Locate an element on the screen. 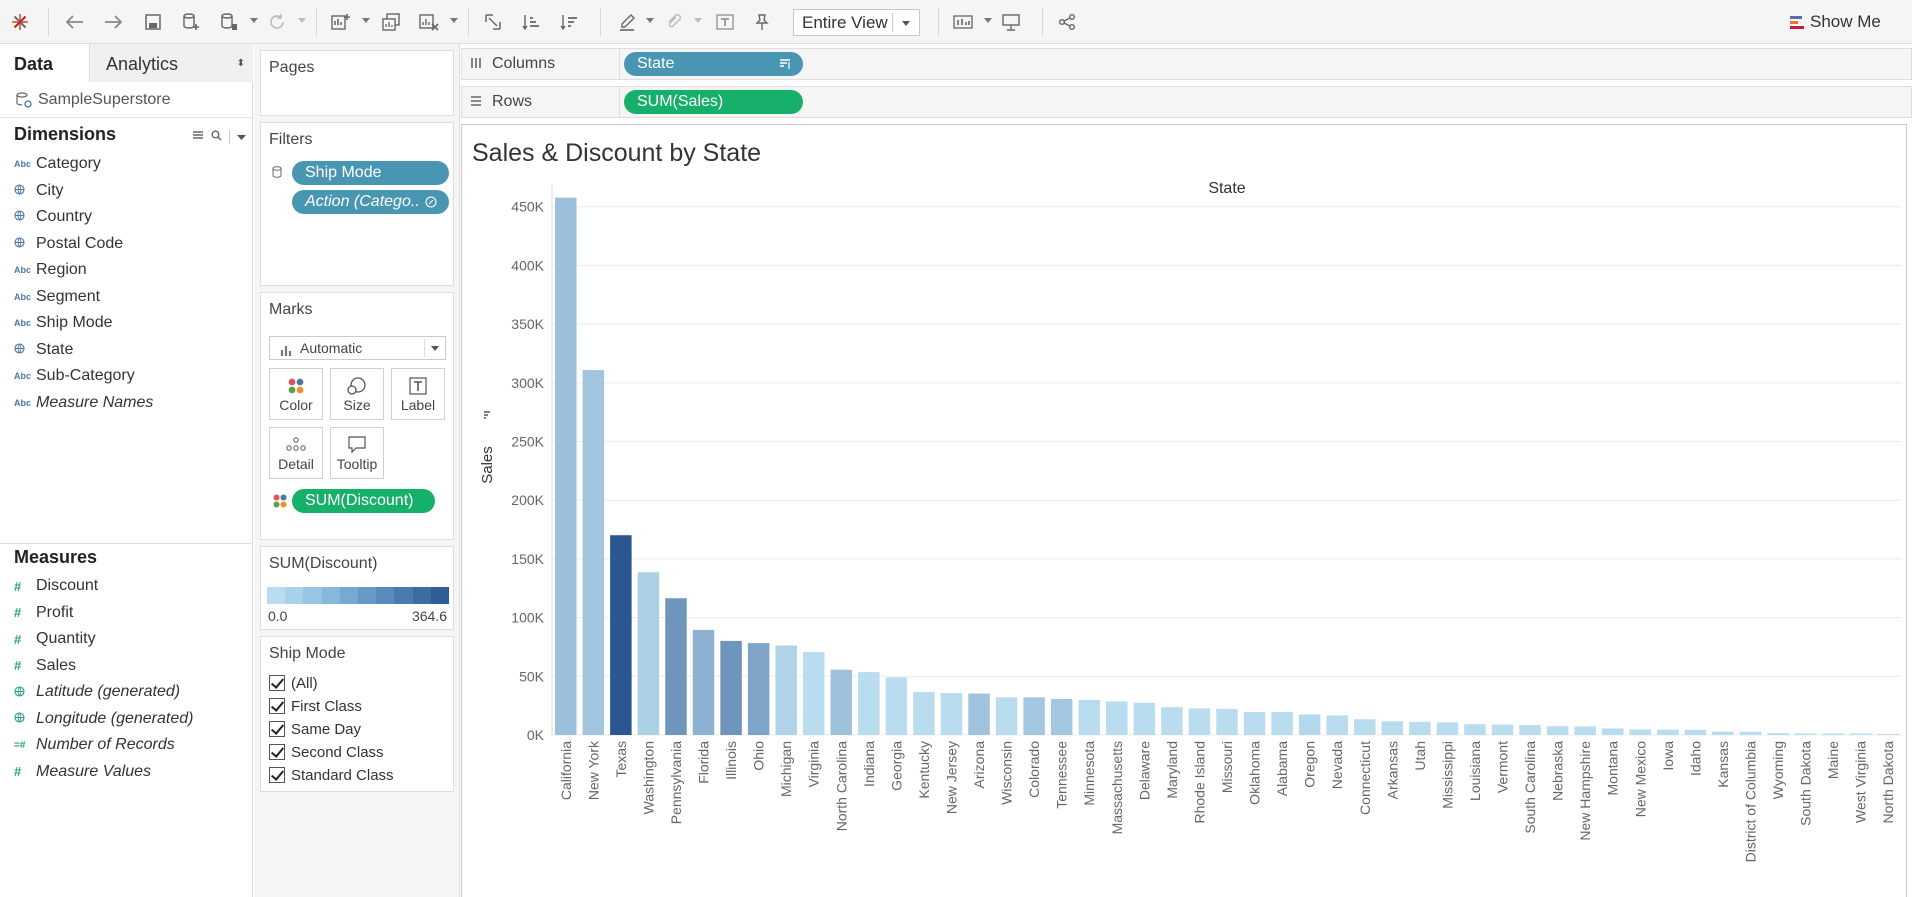 This screenshot has height=897, width=1912. dimension-field: Abc Ship Mode is located at coordinates (63, 323).